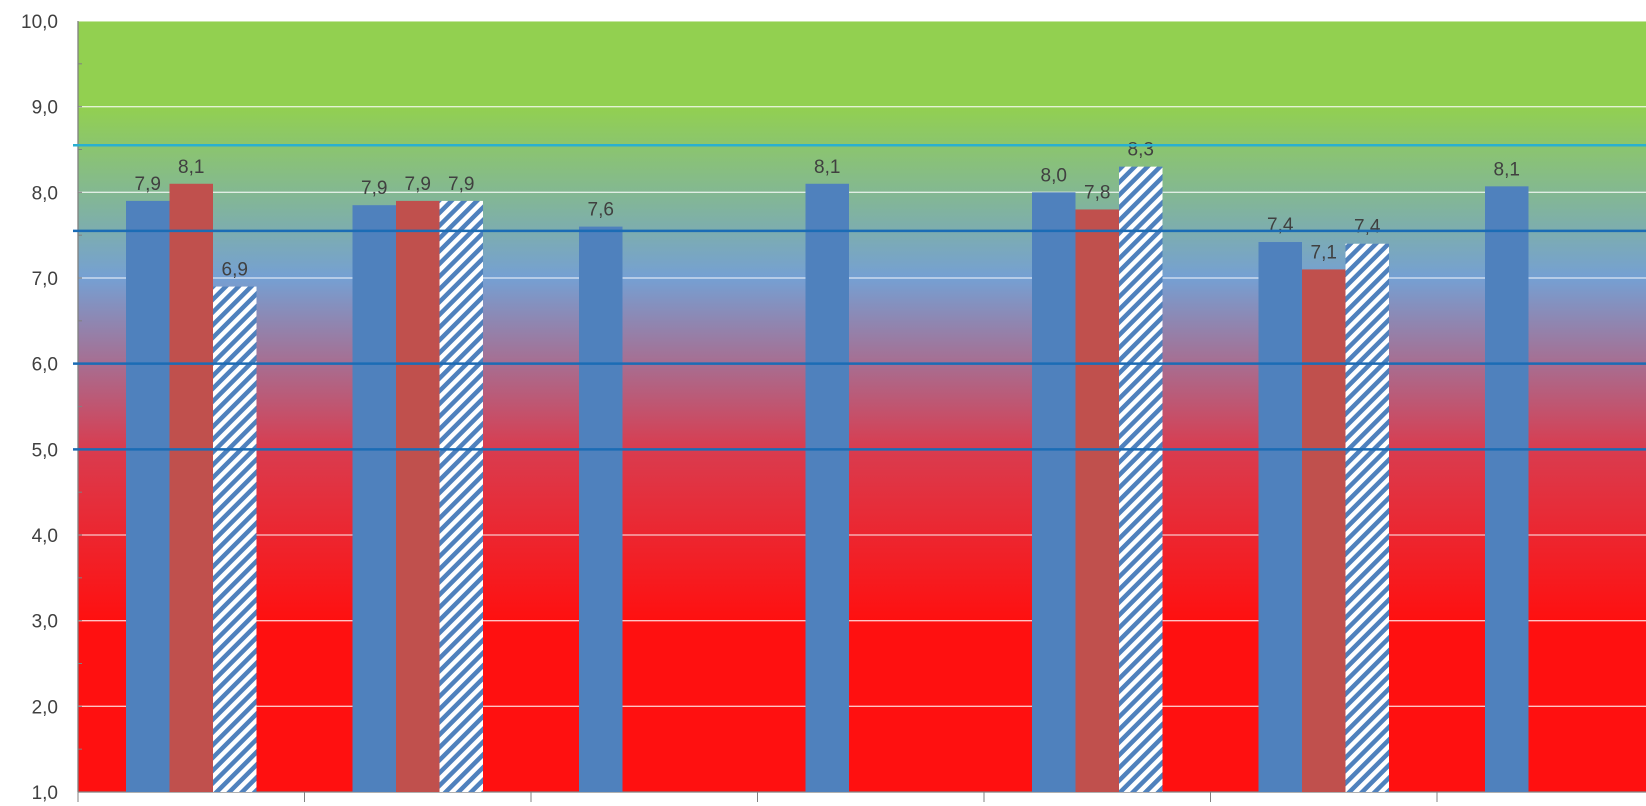 The height and width of the screenshot is (806, 1646). Describe the element at coordinates (601, 210) in the screenshot. I see `data-label: 7,6` at that location.